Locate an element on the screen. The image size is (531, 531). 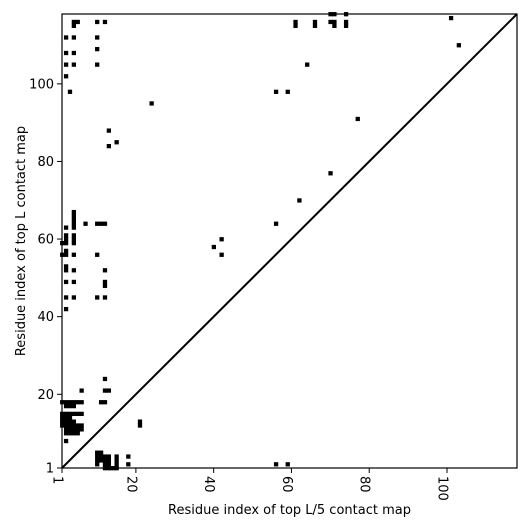
y-axis-ticks: 1 20 40 60 80 100 is located at coordinates (45, 277).